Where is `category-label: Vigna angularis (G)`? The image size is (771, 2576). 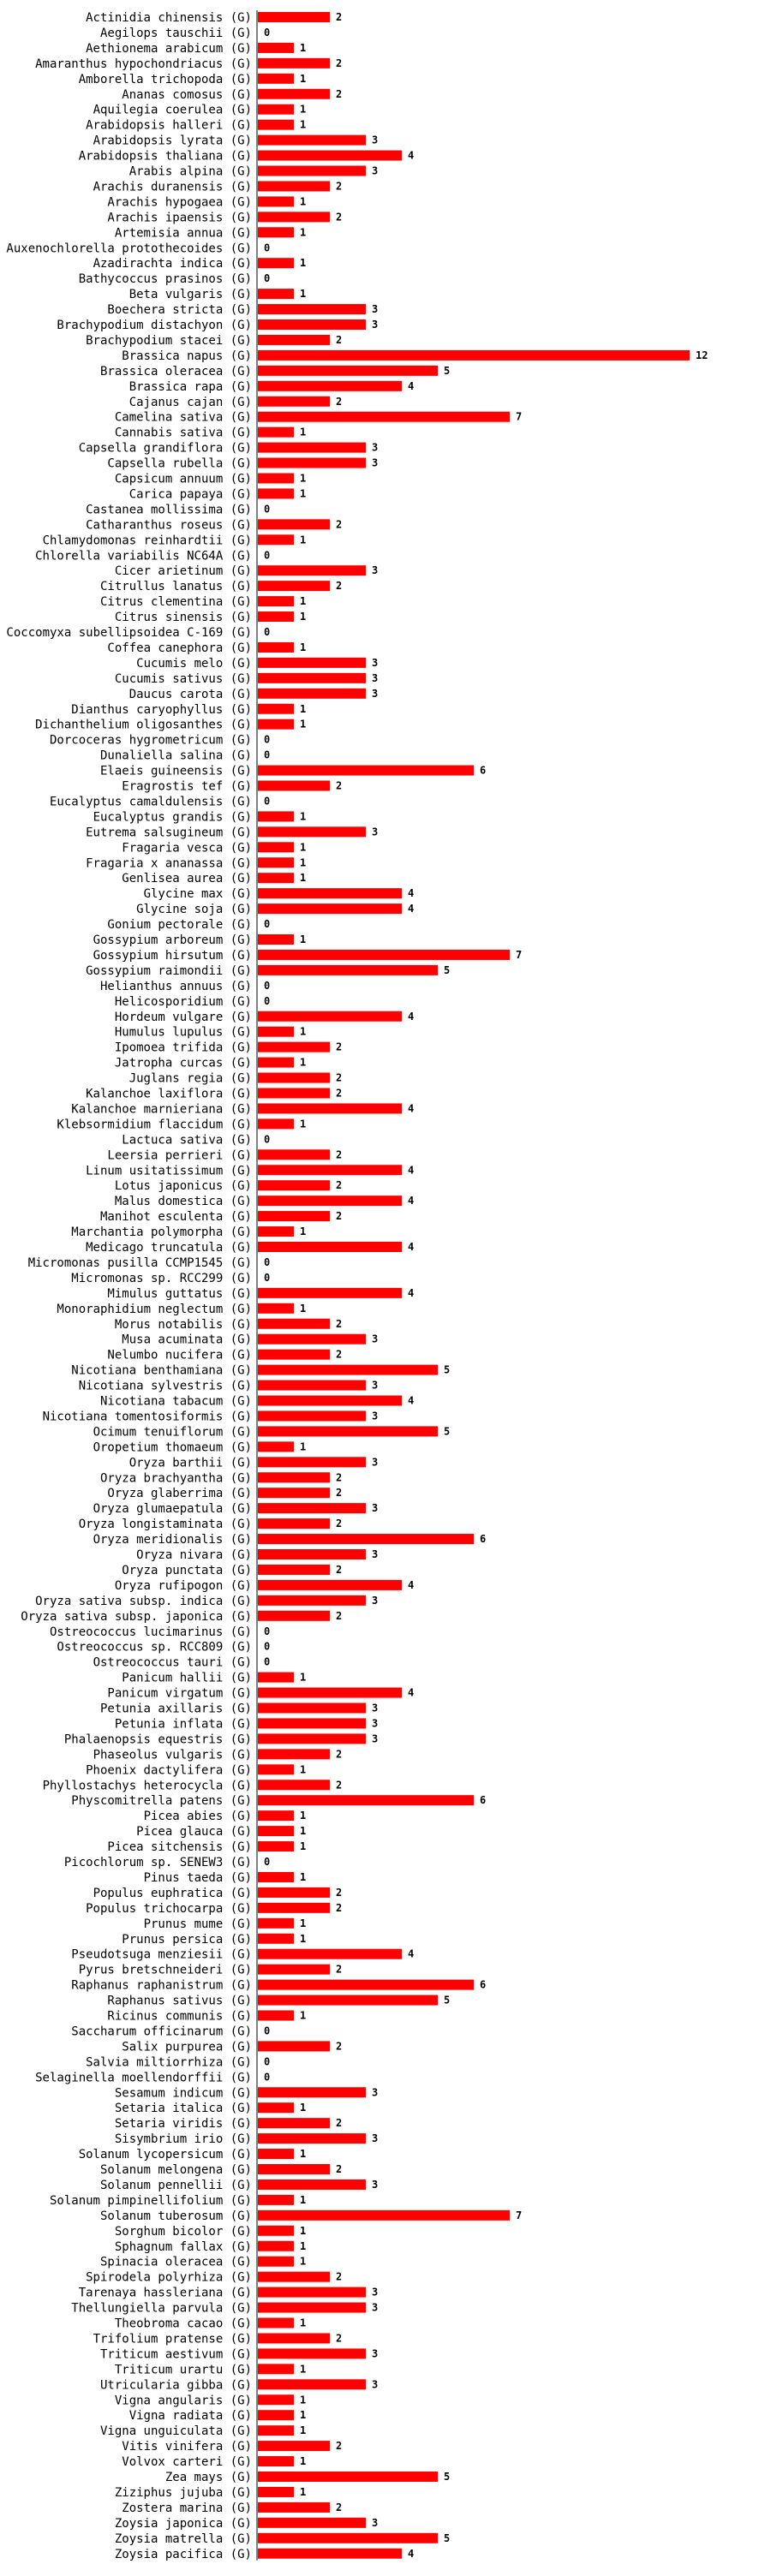 category-label: Vigna angularis (G) is located at coordinates (184, 2400).